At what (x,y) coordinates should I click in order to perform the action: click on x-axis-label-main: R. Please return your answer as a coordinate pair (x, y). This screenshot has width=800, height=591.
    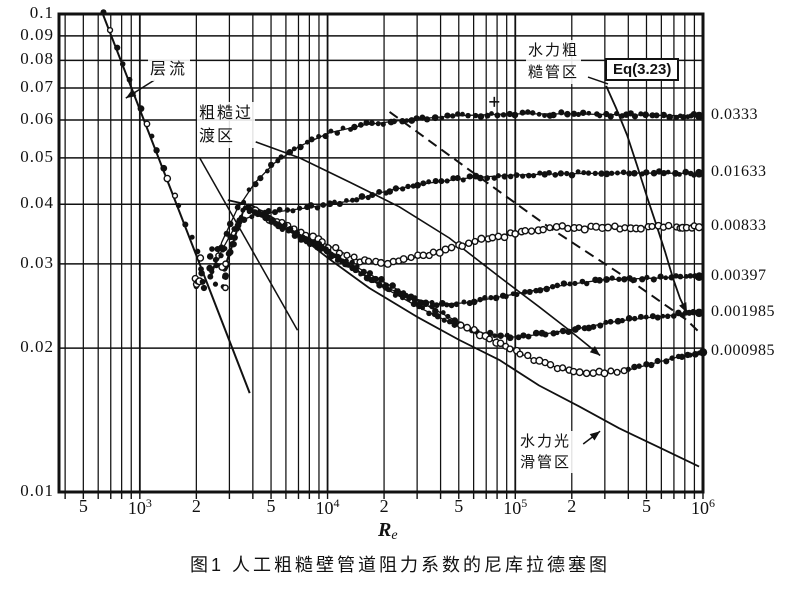
    Looking at the image, I should click on (385, 530).